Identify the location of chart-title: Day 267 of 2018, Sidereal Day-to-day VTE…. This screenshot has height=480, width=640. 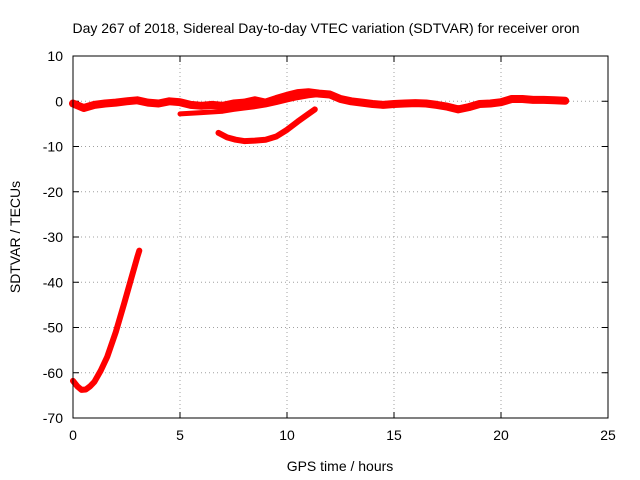
(325, 28).